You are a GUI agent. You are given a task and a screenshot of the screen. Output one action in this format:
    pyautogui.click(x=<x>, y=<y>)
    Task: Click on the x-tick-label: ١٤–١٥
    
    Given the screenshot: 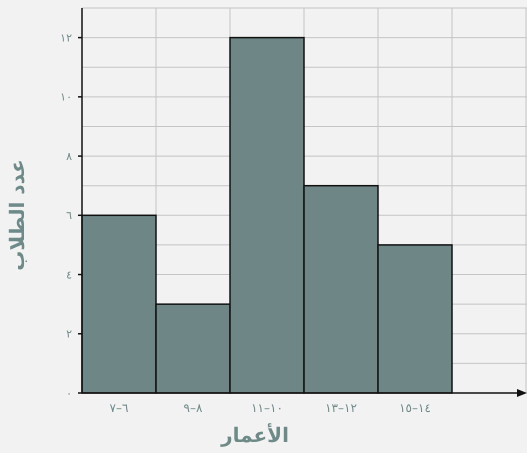 What is the action you would take?
    pyautogui.click(x=415, y=408)
    